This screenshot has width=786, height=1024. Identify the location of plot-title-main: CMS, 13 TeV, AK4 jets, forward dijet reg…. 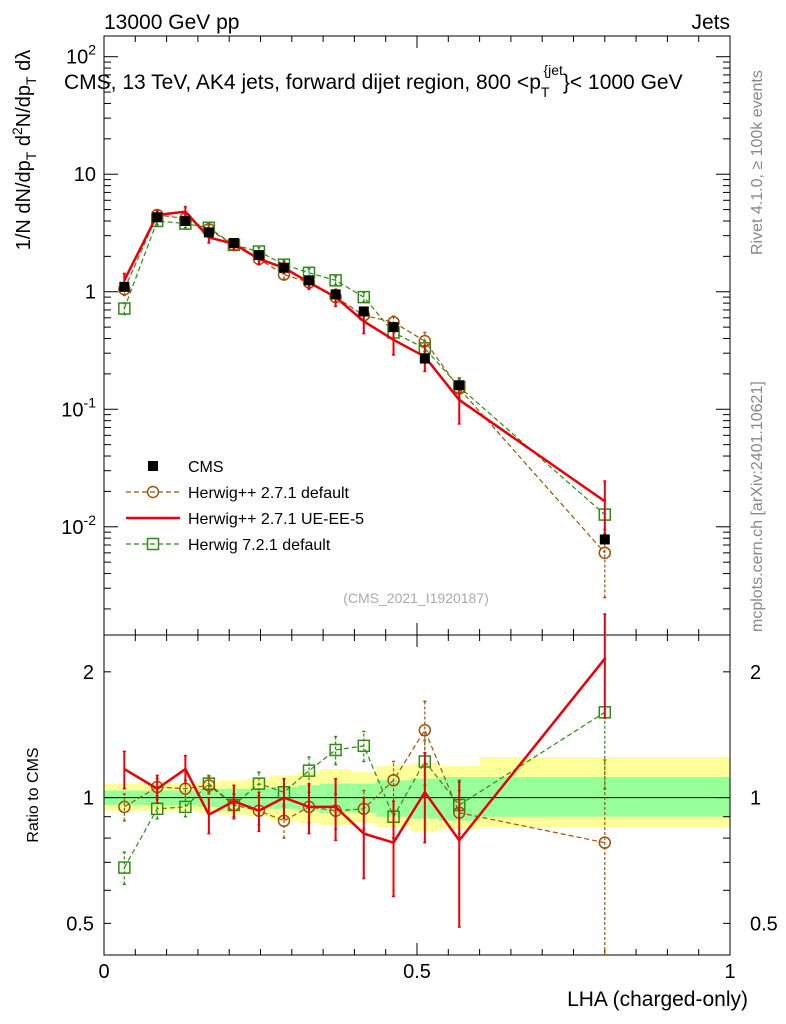
(302, 82).